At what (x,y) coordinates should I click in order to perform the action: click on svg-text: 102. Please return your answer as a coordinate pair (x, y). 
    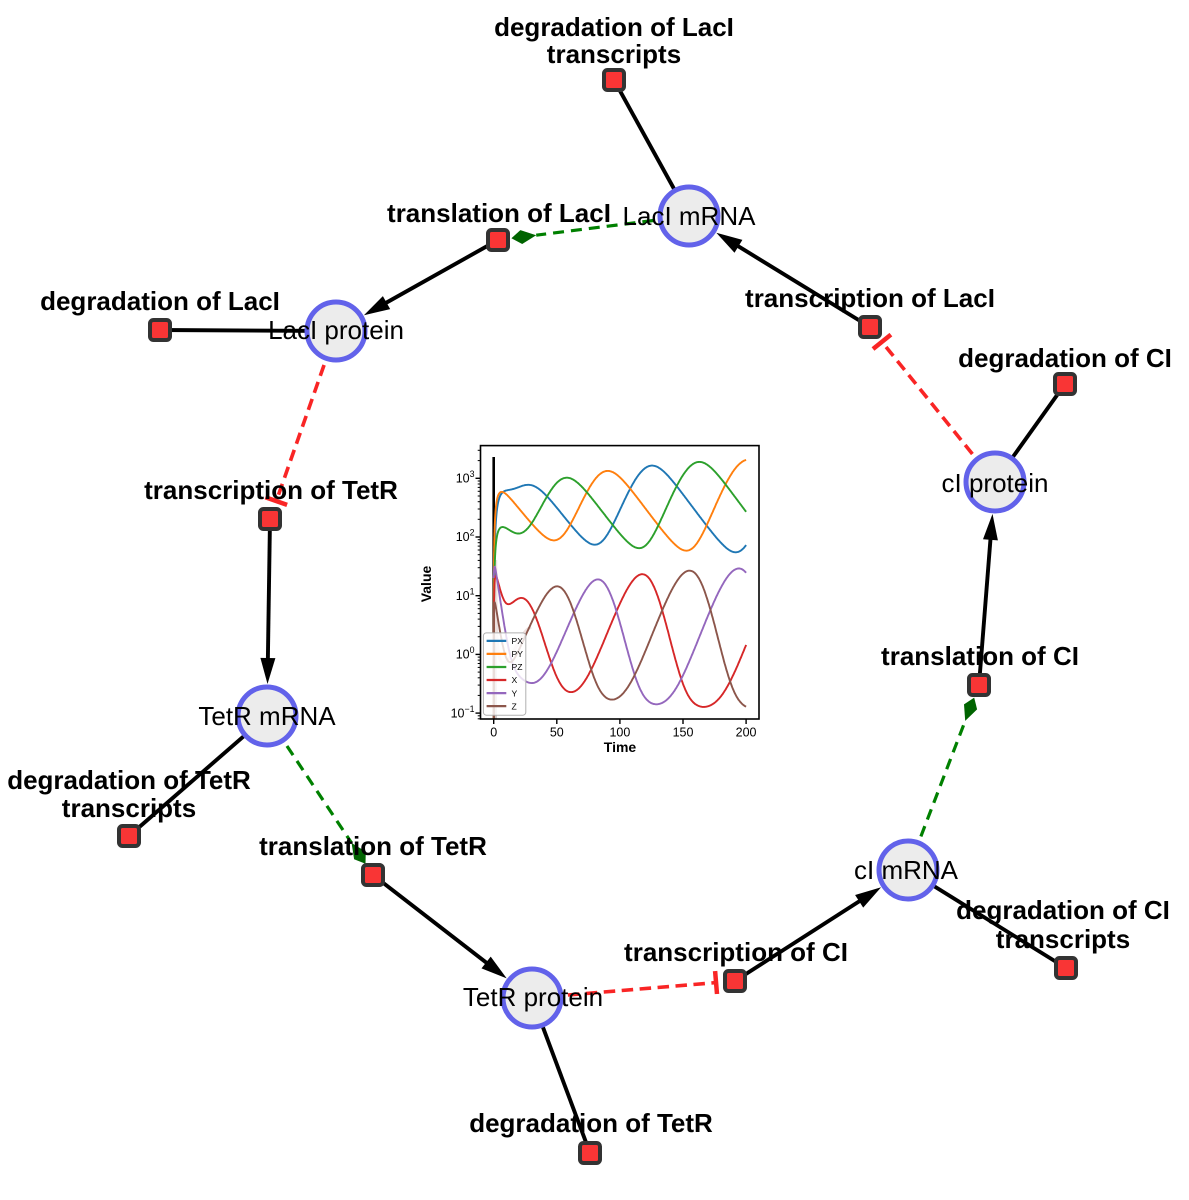
    Looking at the image, I should click on (465, 536).